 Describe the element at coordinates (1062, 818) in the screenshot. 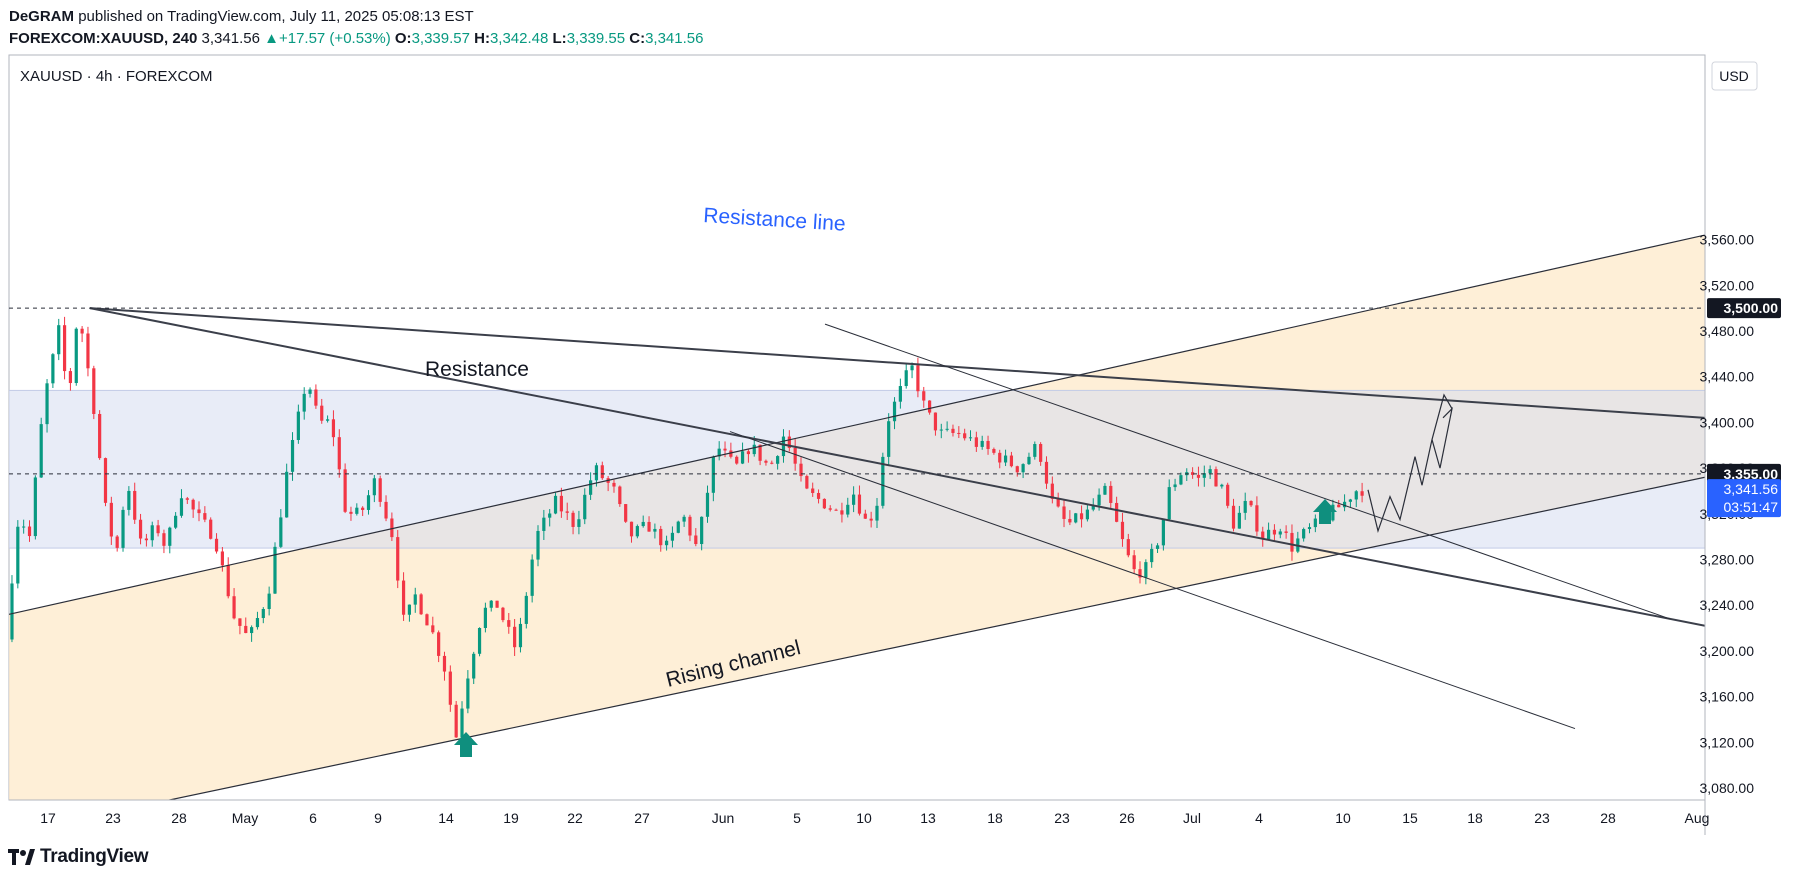

I see `x-tick-label: 23` at that location.